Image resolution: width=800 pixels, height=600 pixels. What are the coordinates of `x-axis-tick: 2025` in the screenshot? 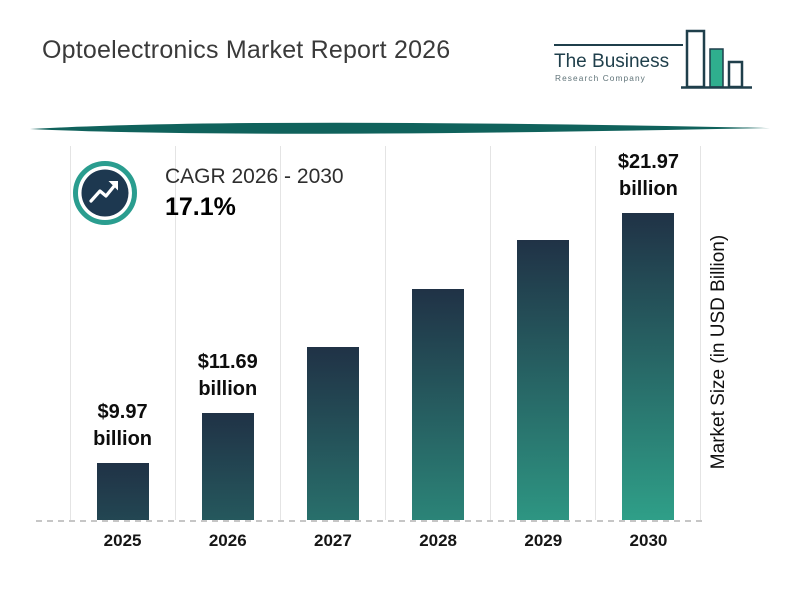 It's located at (122, 540).